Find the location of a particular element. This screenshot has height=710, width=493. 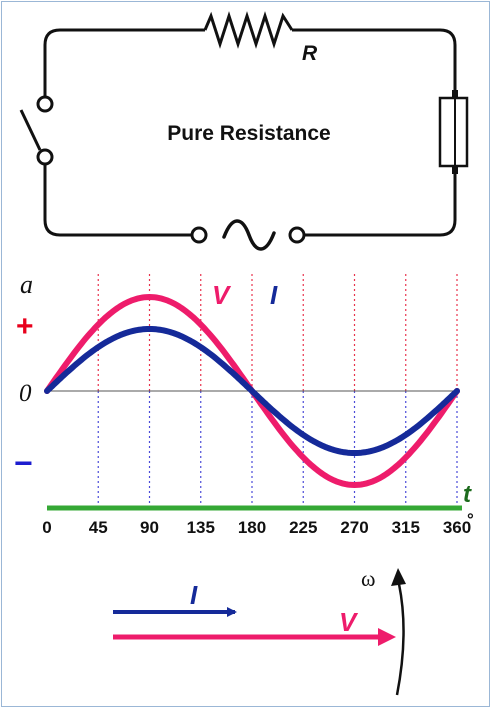

switch-lever is located at coordinates (30, 130).